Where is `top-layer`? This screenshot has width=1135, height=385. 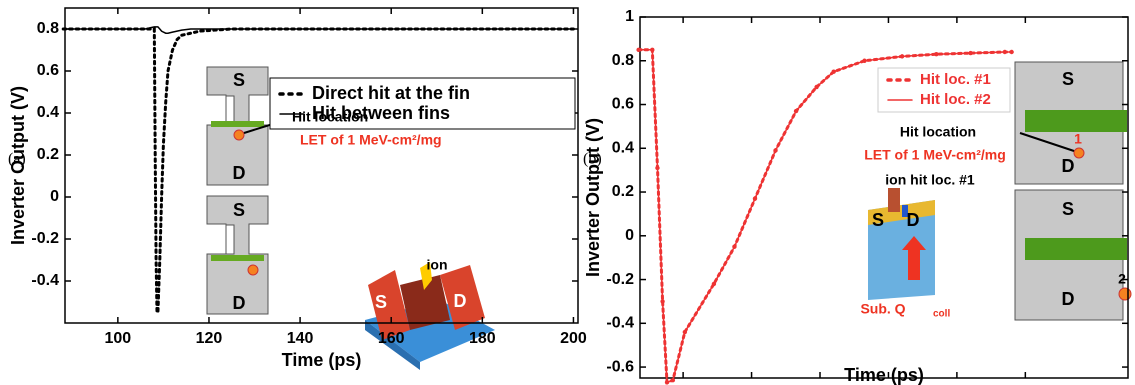 top-layer is located at coordinates (901, 212).